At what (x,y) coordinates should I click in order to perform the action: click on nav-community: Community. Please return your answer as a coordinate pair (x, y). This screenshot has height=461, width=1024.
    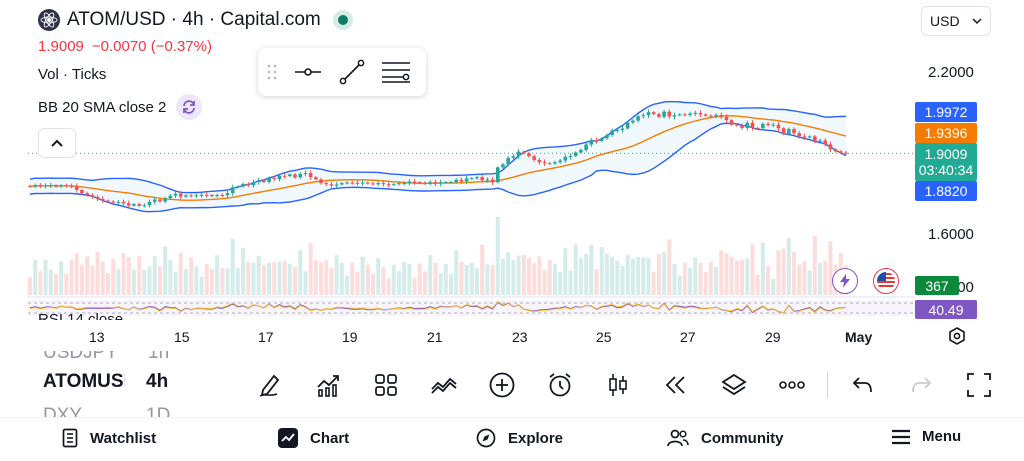
    Looking at the image, I should click on (725, 438).